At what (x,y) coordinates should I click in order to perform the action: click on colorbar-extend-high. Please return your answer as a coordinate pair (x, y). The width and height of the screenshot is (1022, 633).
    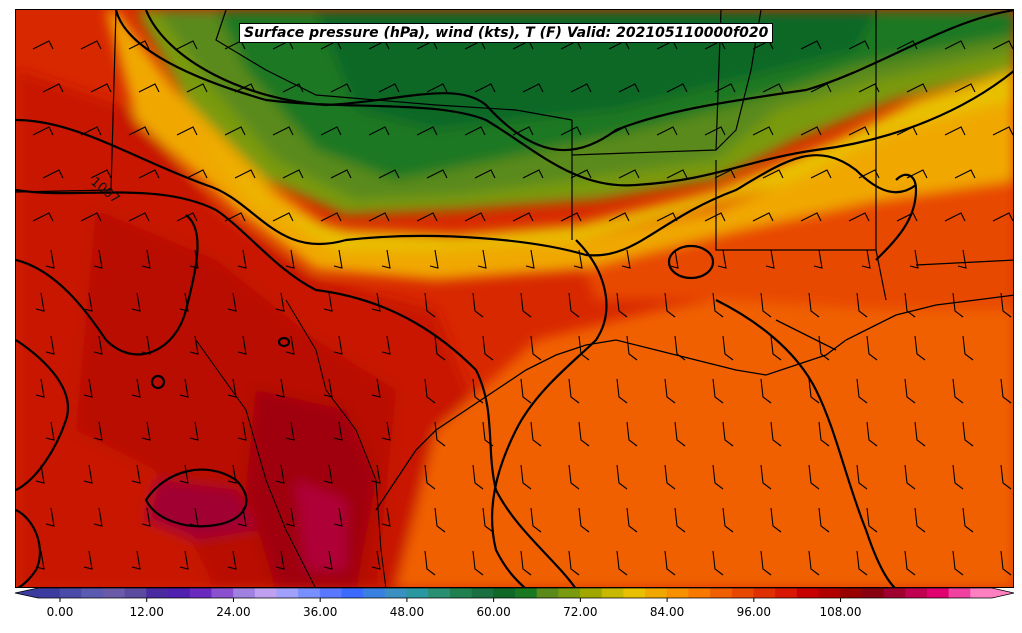
    Looking at the image, I should click on (1003, 593).